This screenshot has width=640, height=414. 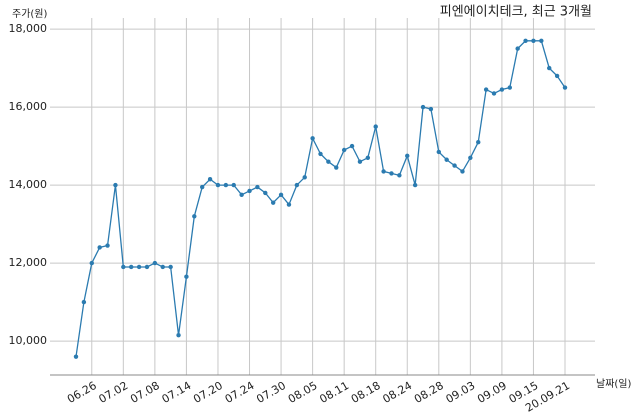 What do you see at coordinates (271, 392) in the screenshot?
I see `x-tick-label: 07.30` at bounding box center [271, 392].